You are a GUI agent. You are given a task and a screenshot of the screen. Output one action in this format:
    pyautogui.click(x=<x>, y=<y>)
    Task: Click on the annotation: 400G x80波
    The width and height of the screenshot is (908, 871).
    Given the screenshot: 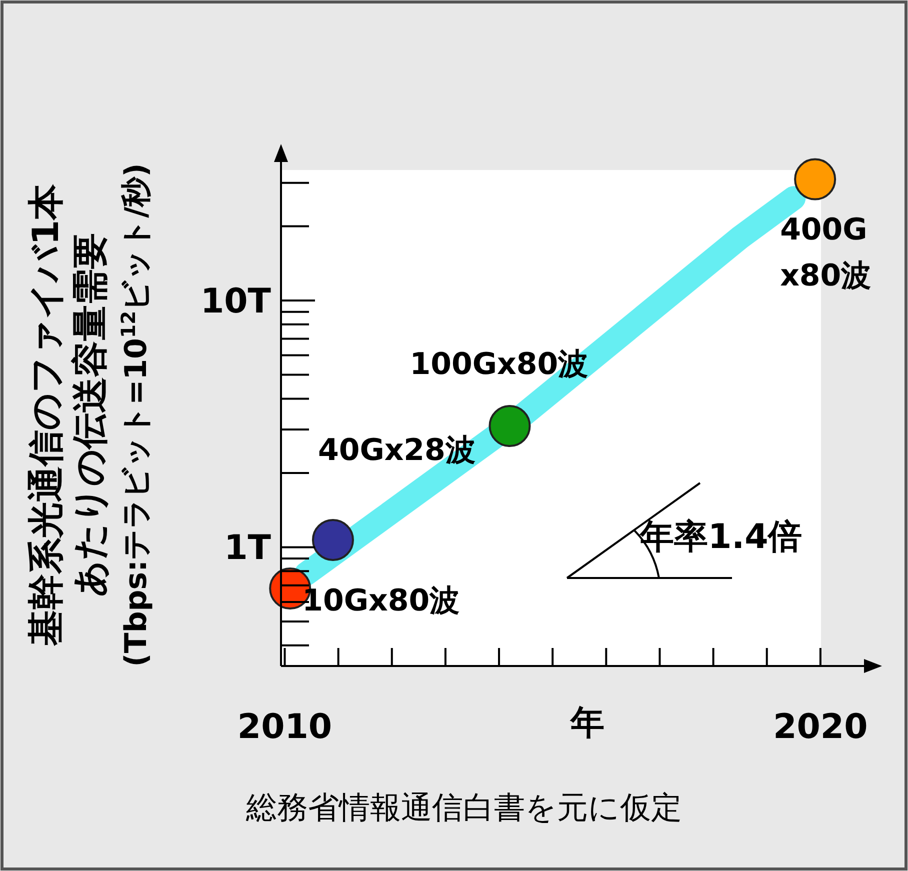 What is the action you would take?
    pyautogui.click(x=826, y=253)
    